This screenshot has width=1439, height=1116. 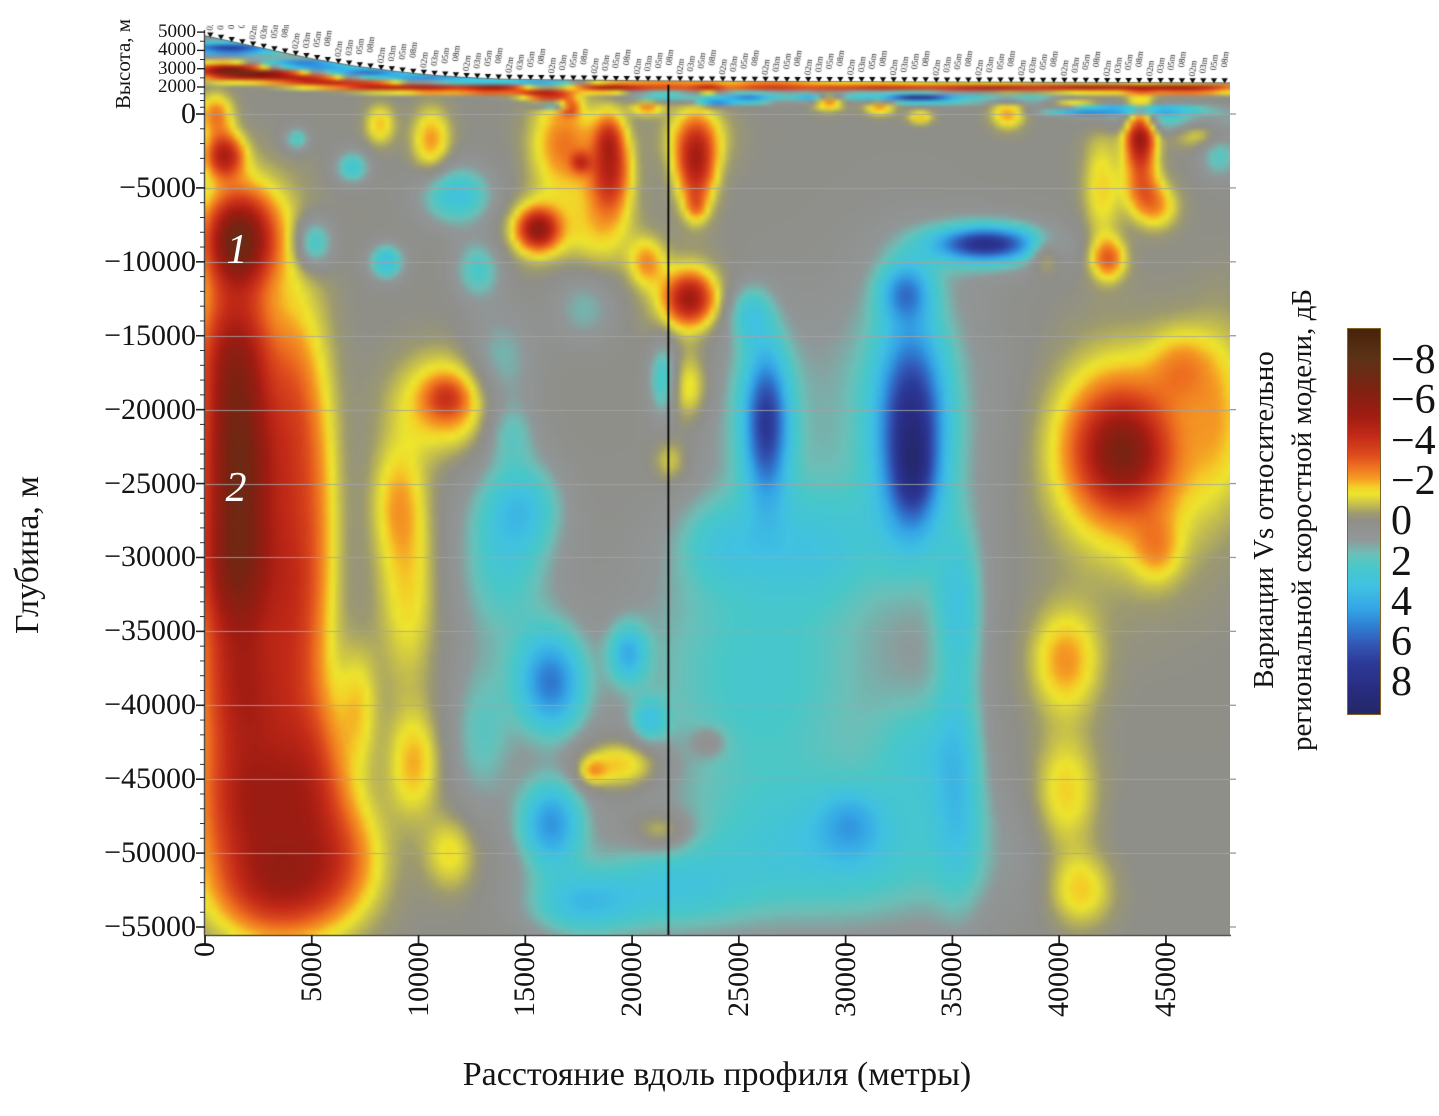 I want to click on colorbar-tick-label: 2, so click(x=1401, y=561).